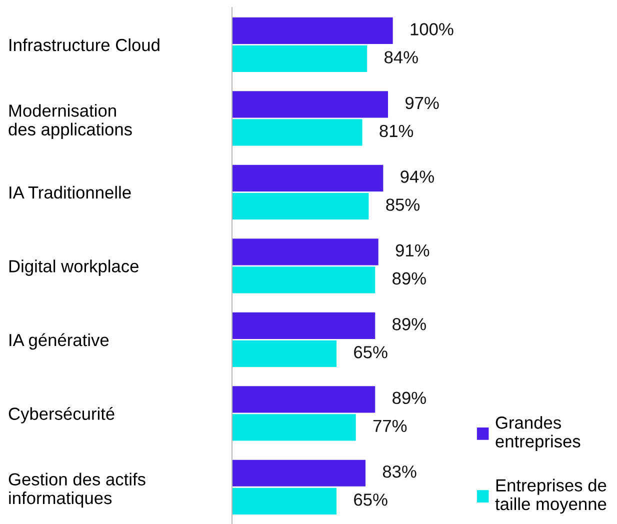  What do you see at coordinates (70, 192) in the screenshot?
I see `y-tick-label: IA Traditionnelle` at bounding box center [70, 192].